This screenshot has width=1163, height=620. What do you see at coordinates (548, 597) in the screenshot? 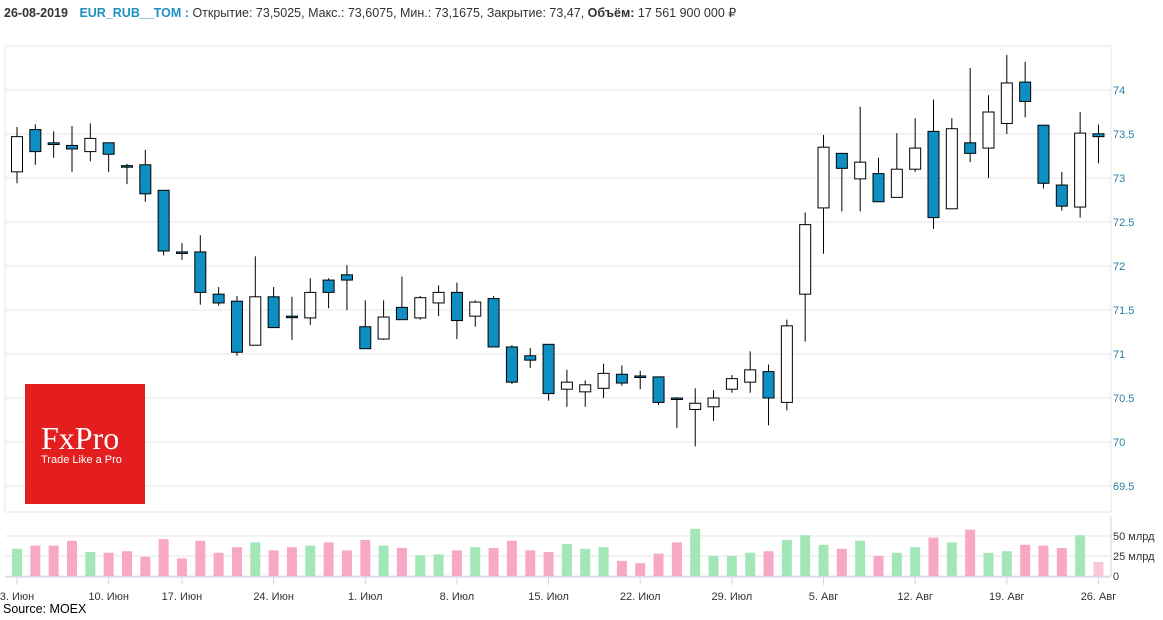
I see `x-tick-label: 15. Июл` at bounding box center [548, 597].